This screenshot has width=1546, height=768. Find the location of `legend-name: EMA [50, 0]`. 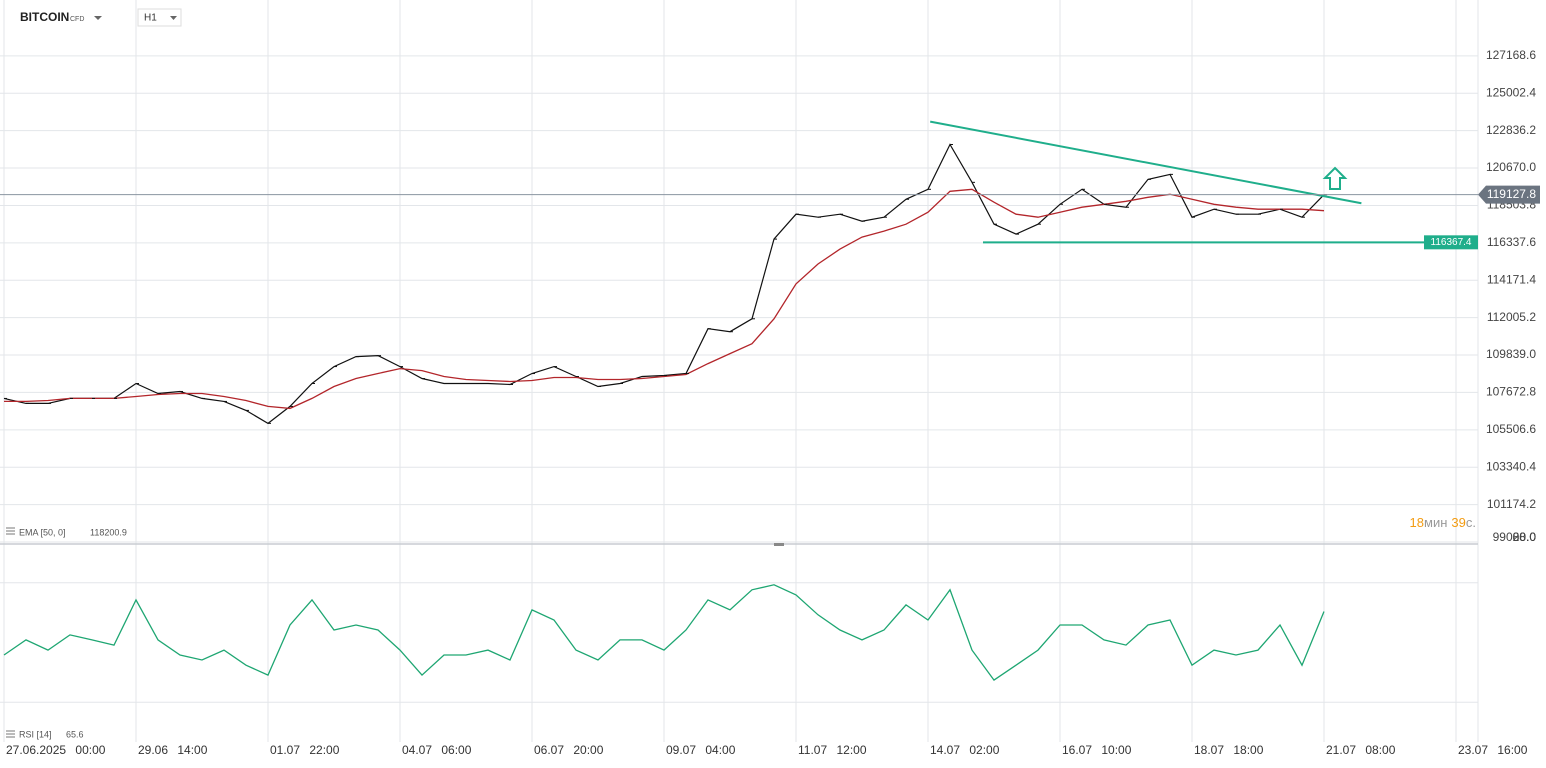

legend-name: EMA [50, 0] is located at coordinates (42, 532).